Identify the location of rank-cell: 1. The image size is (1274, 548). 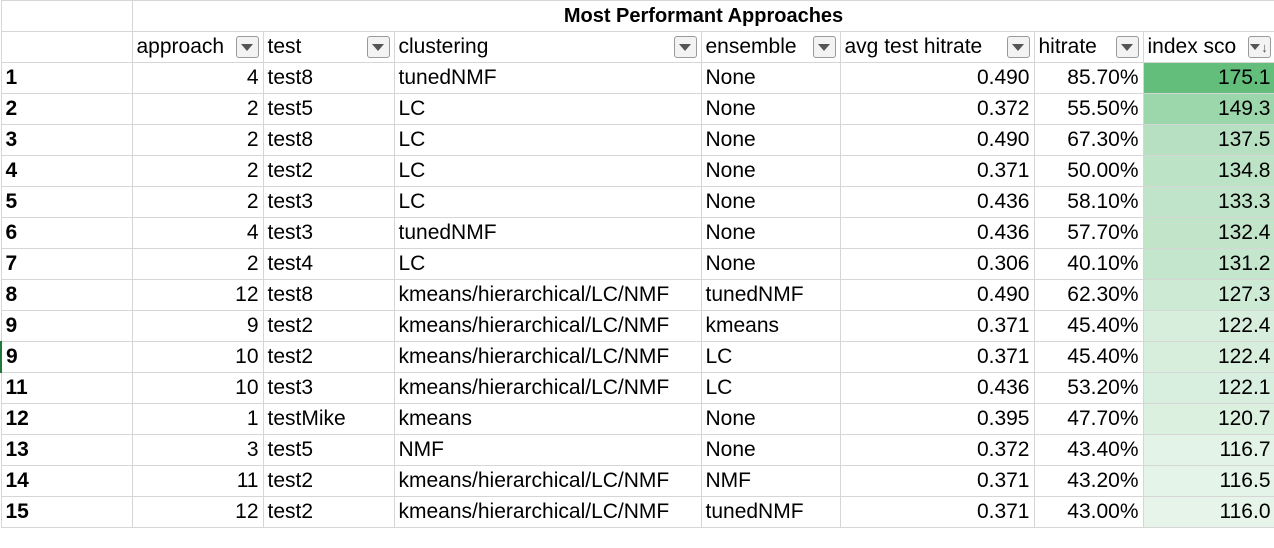
(66, 78).